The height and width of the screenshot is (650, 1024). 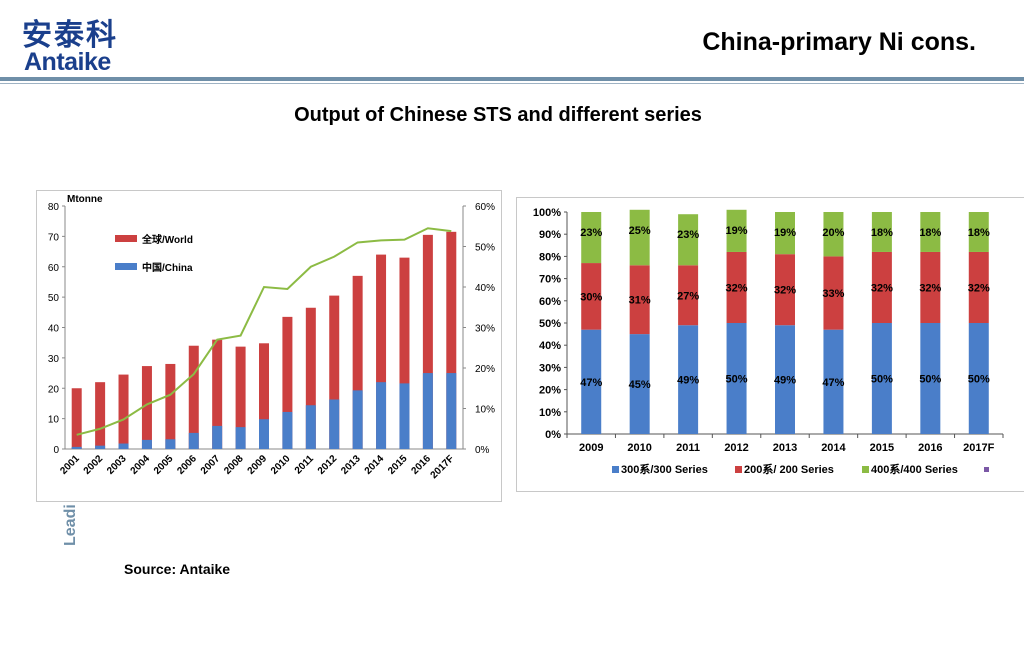 I want to click on data-label: 25%, so click(x=640, y=231).